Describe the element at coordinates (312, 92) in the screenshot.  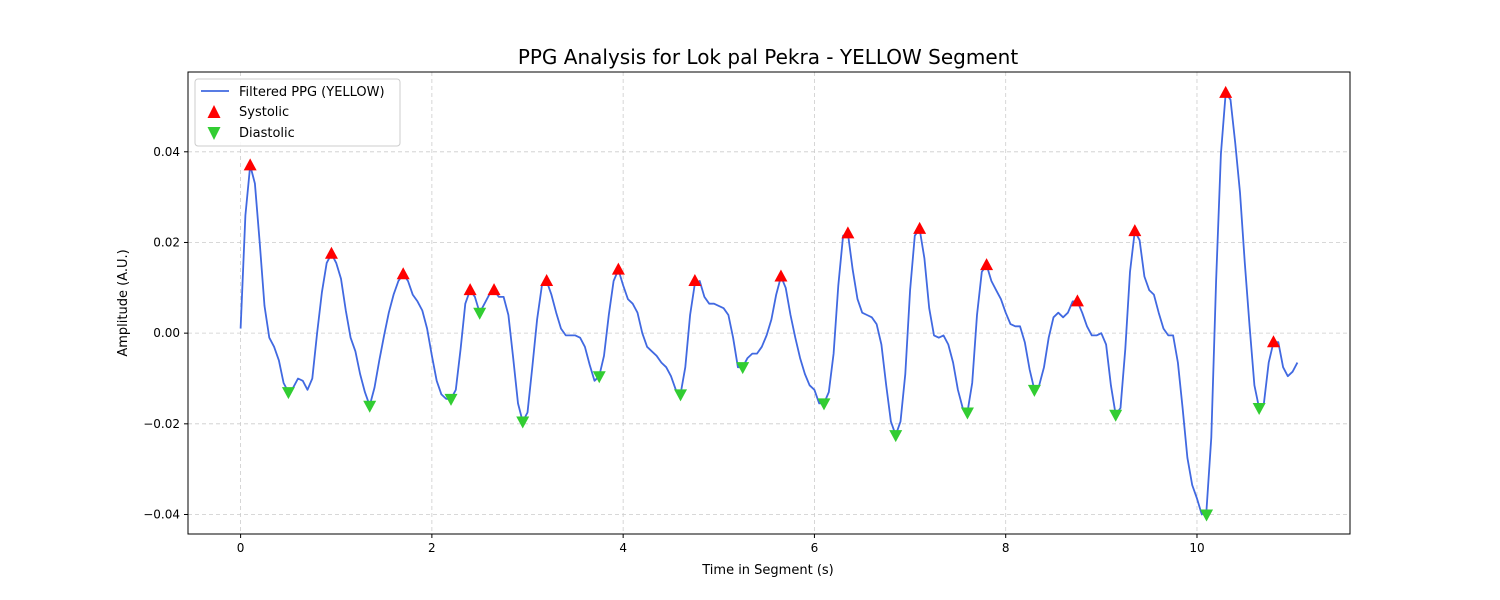
I see `legend-label-filtered: Filtered PPG (YELLOW)` at that location.